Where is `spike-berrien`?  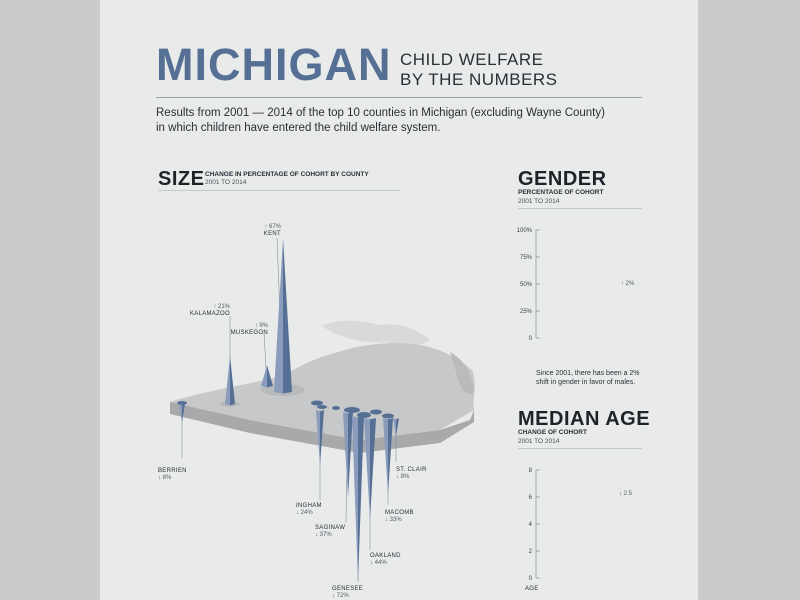
spike-berrien is located at coordinates (180, 413).